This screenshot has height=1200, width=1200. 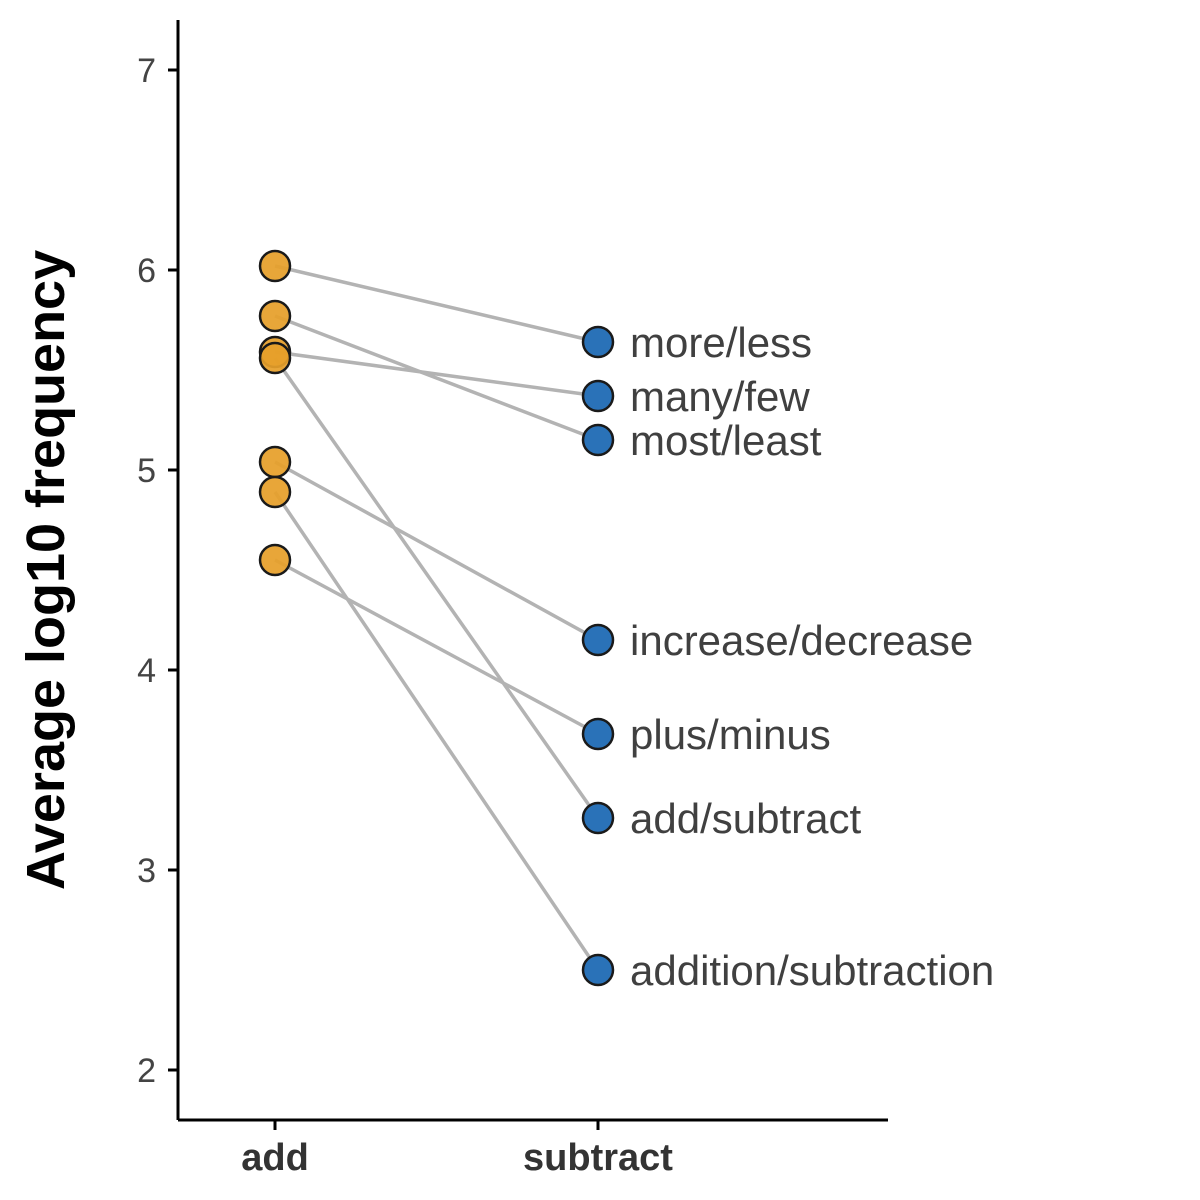 I want to click on y-tick-label: 3, so click(x=146, y=871).